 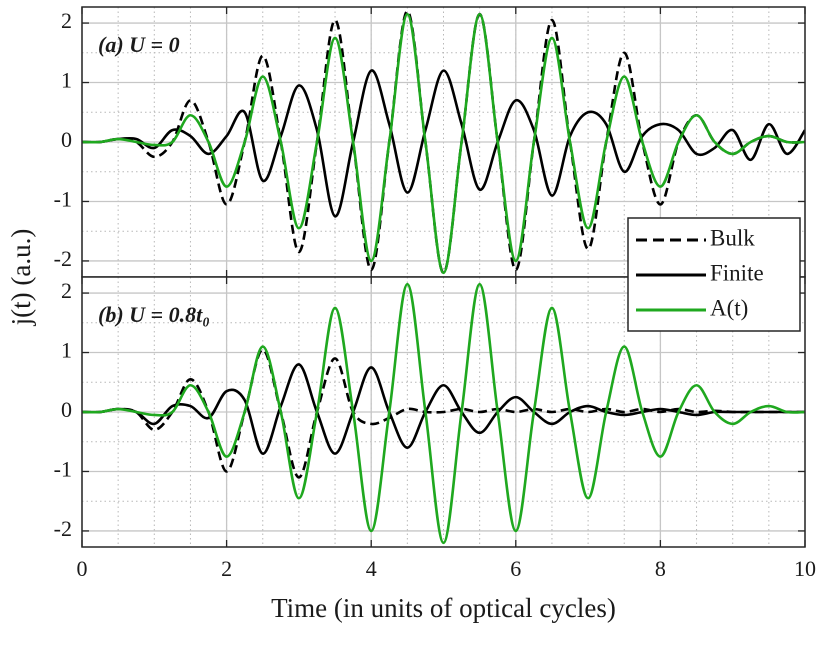 What do you see at coordinates (805, 568) in the screenshot?
I see `x-tick-label: 10` at bounding box center [805, 568].